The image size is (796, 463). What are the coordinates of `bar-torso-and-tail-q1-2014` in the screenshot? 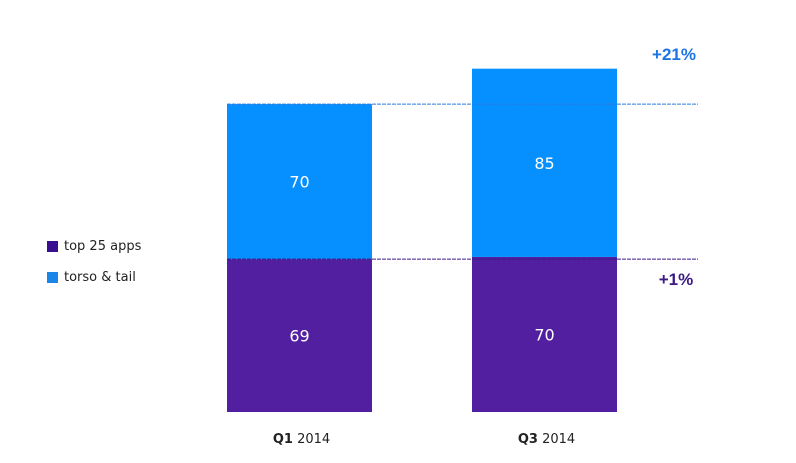 It's located at (299, 182).